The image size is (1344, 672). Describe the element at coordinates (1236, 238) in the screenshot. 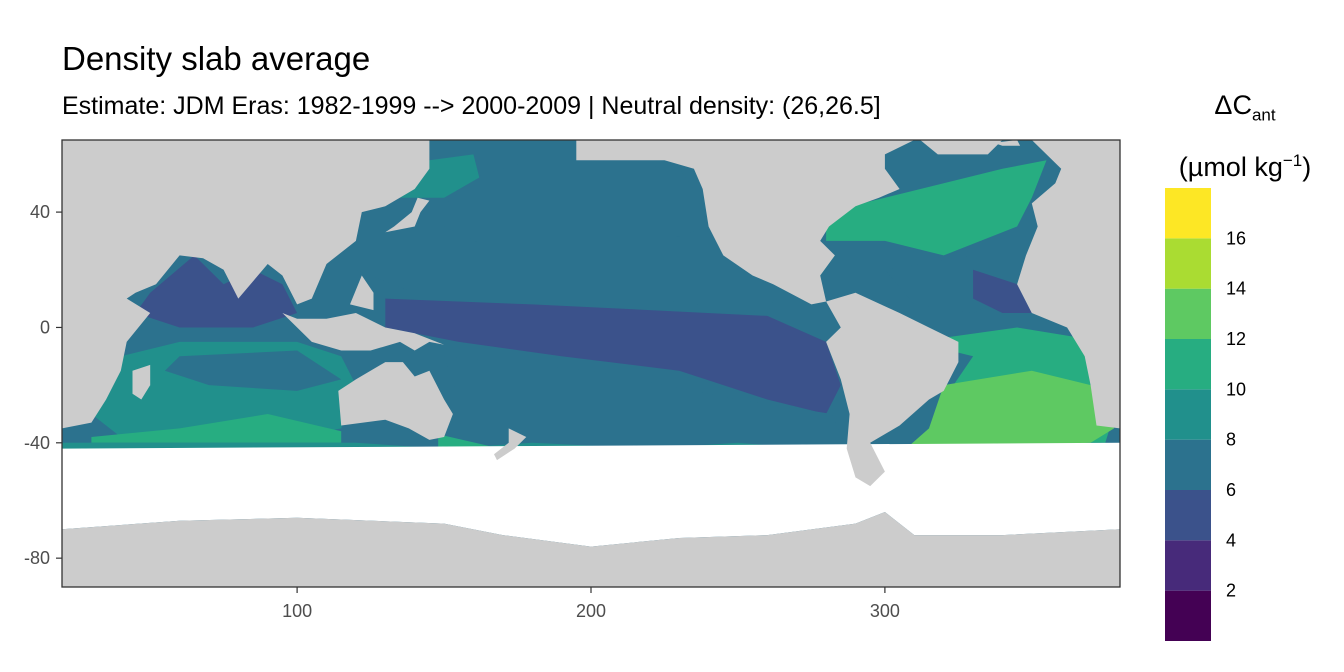

I see `legend-break-label: 16` at that location.